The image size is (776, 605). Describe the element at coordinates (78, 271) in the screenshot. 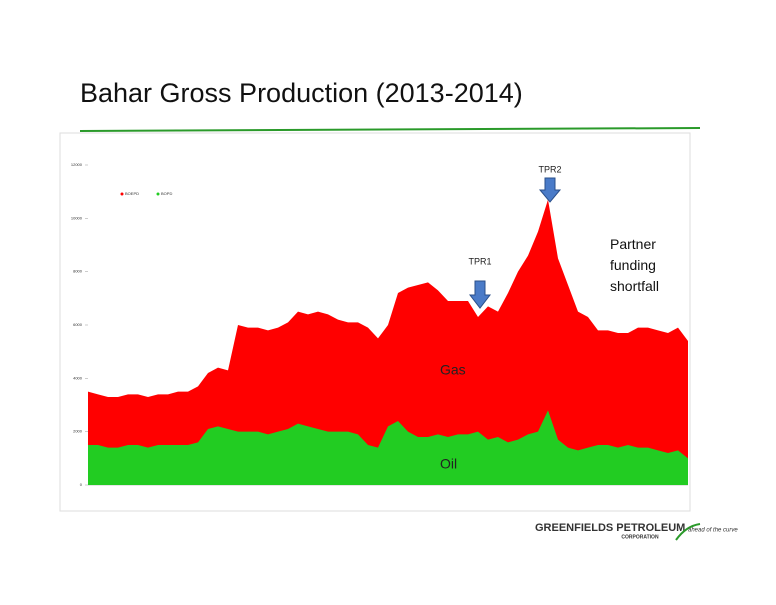

I see `y-tick-label: 8000` at that location.